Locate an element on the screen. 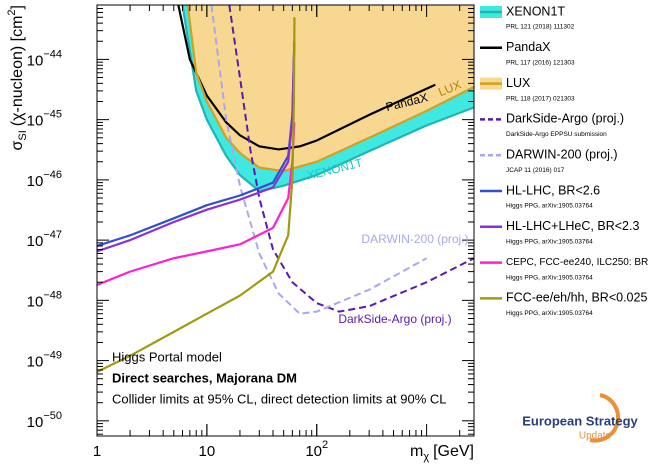  x-tick-base: 10 is located at coordinates (313, 451).